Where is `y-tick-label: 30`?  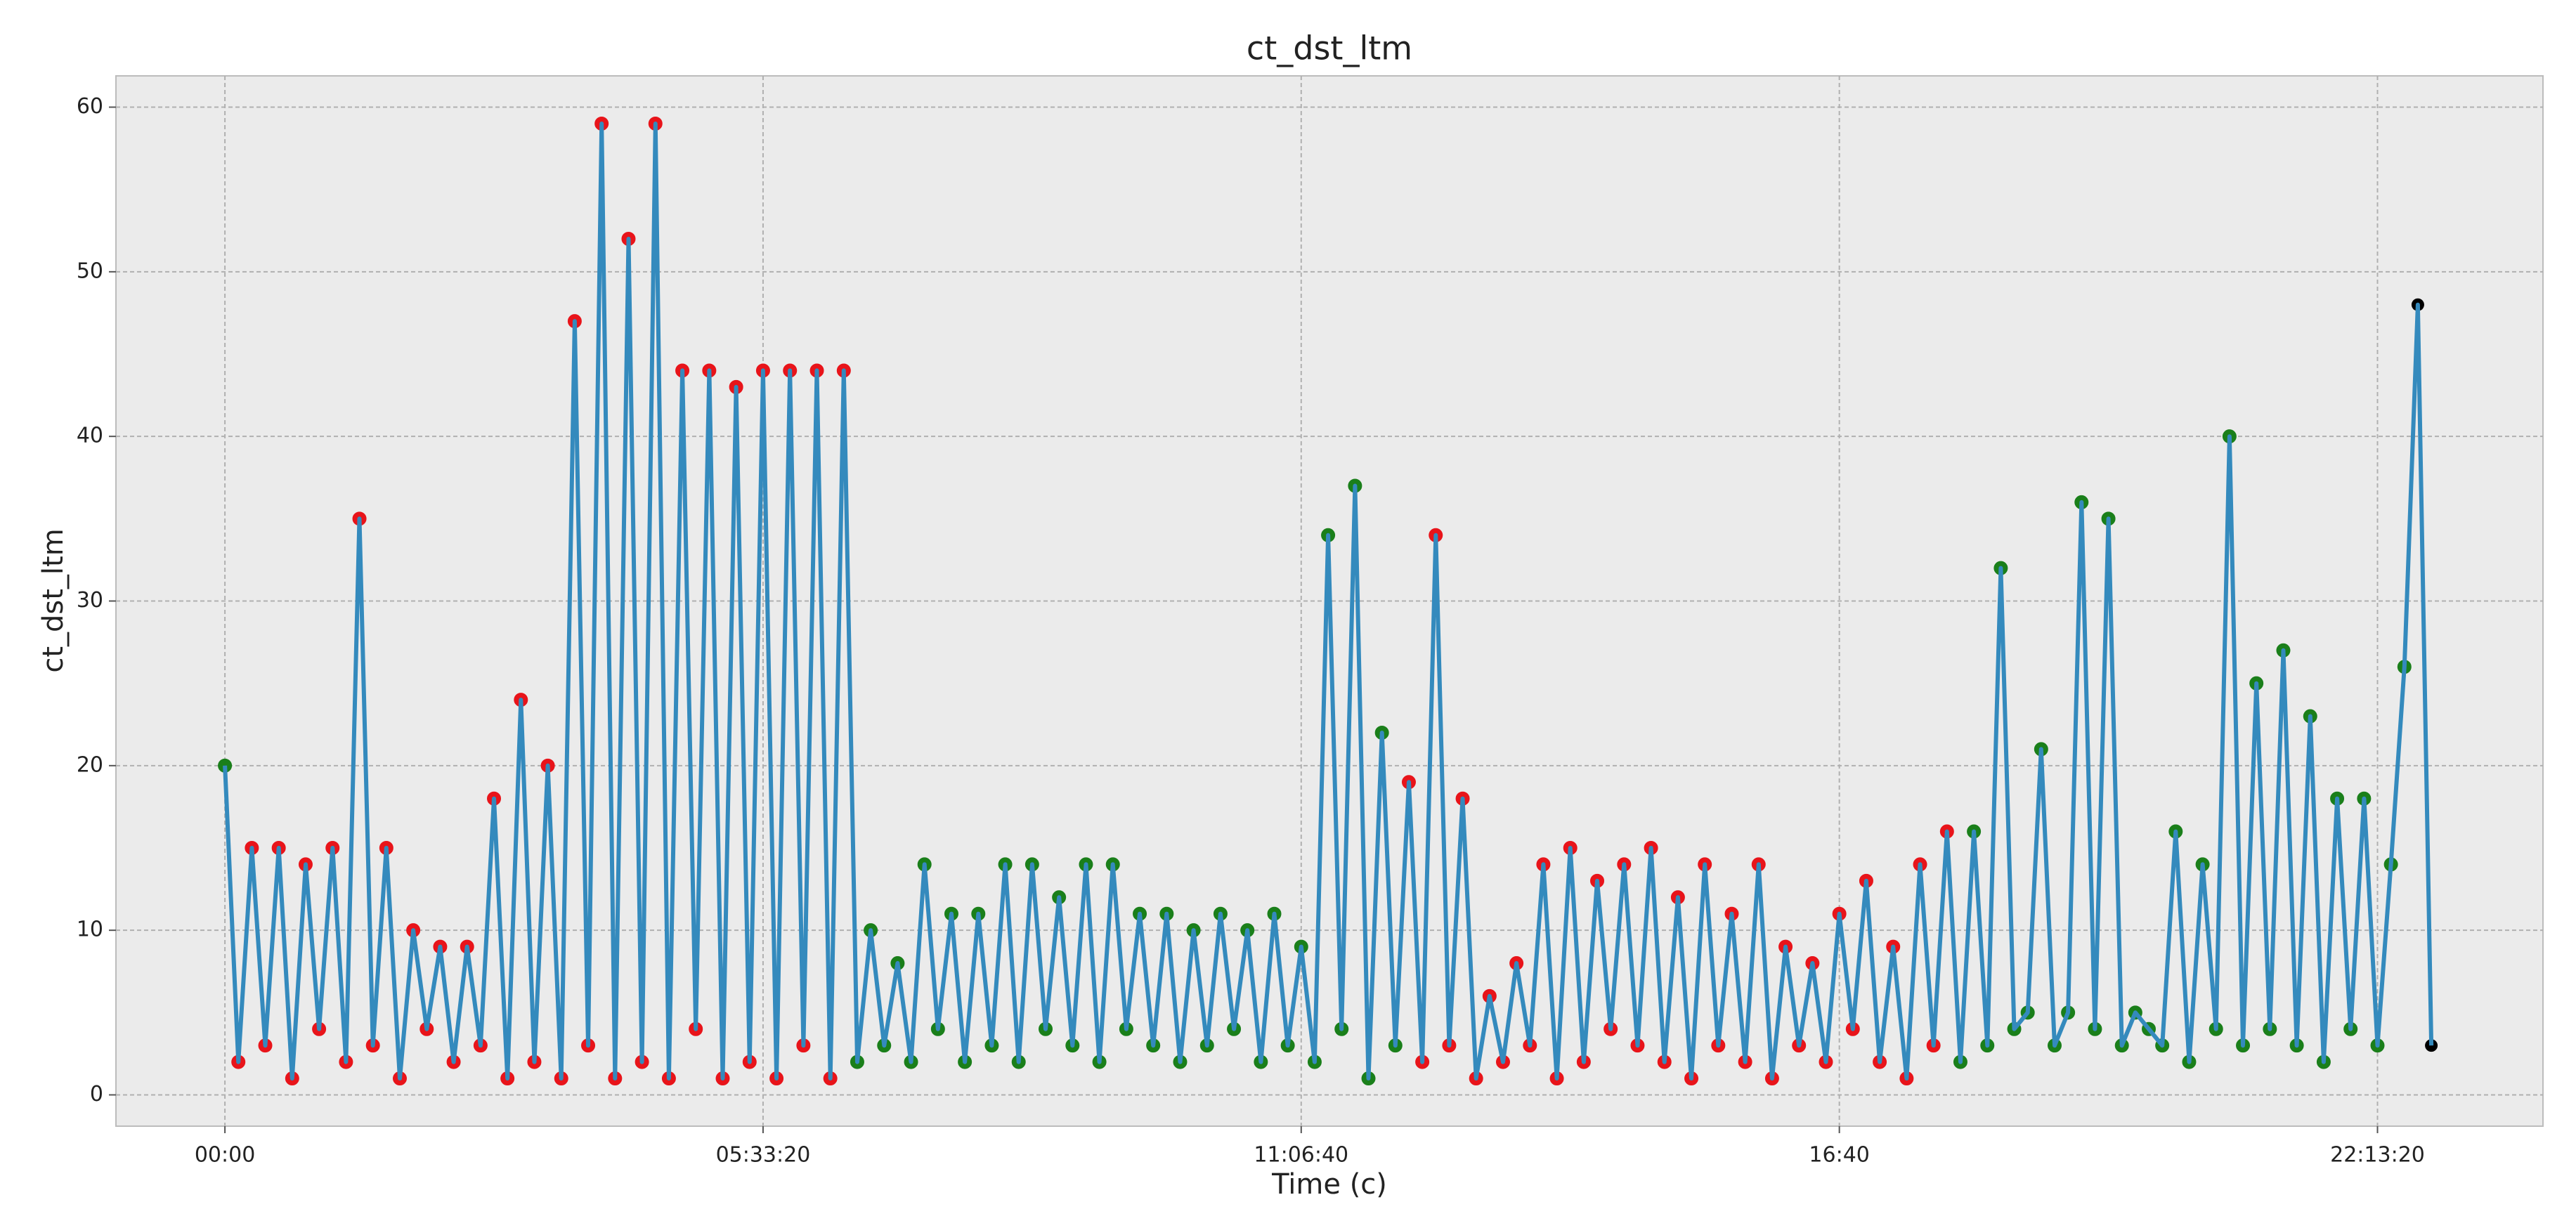 y-tick-label: 30 is located at coordinates (90, 600).